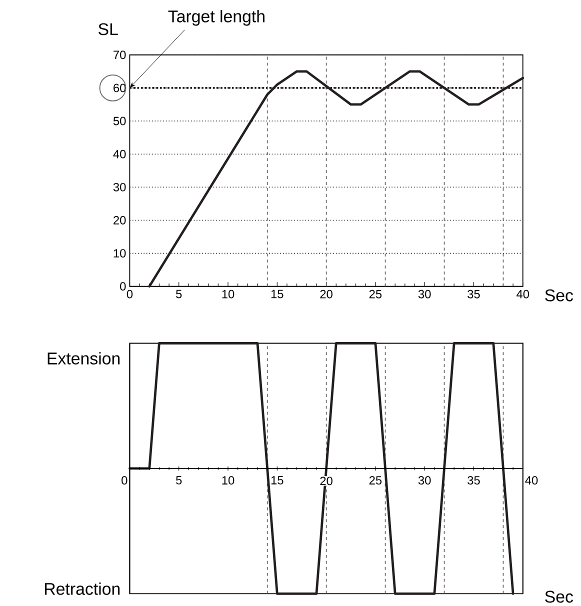 The image size is (581, 606). What do you see at coordinates (120, 55) in the screenshot?
I see `y-tick-label: 70` at bounding box center [120, 55].